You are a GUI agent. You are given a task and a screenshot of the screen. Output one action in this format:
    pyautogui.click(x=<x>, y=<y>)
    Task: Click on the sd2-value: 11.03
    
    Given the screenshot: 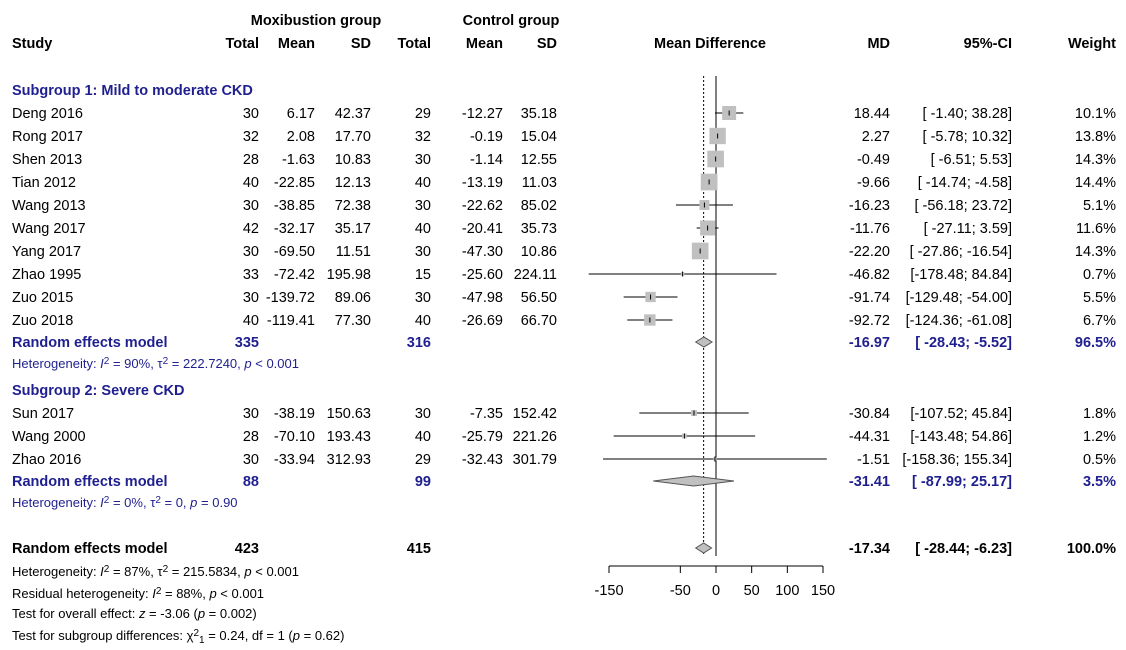 What is the action you would take?
    pyautogui.click(x=539, y=183)
    